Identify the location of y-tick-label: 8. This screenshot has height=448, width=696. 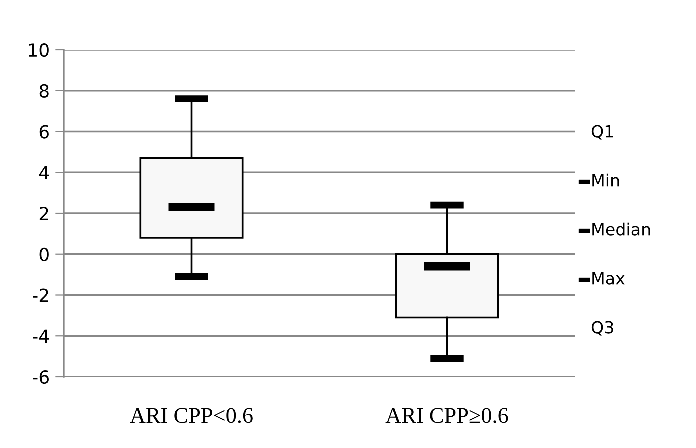
(44, 91).